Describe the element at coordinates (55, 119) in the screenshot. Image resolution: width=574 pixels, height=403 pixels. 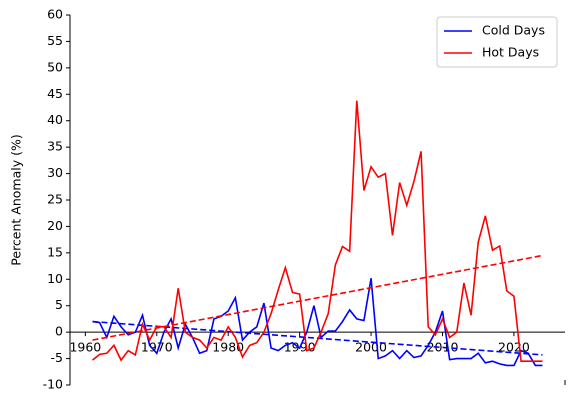
I see `y-tick-label: 40` at that location.